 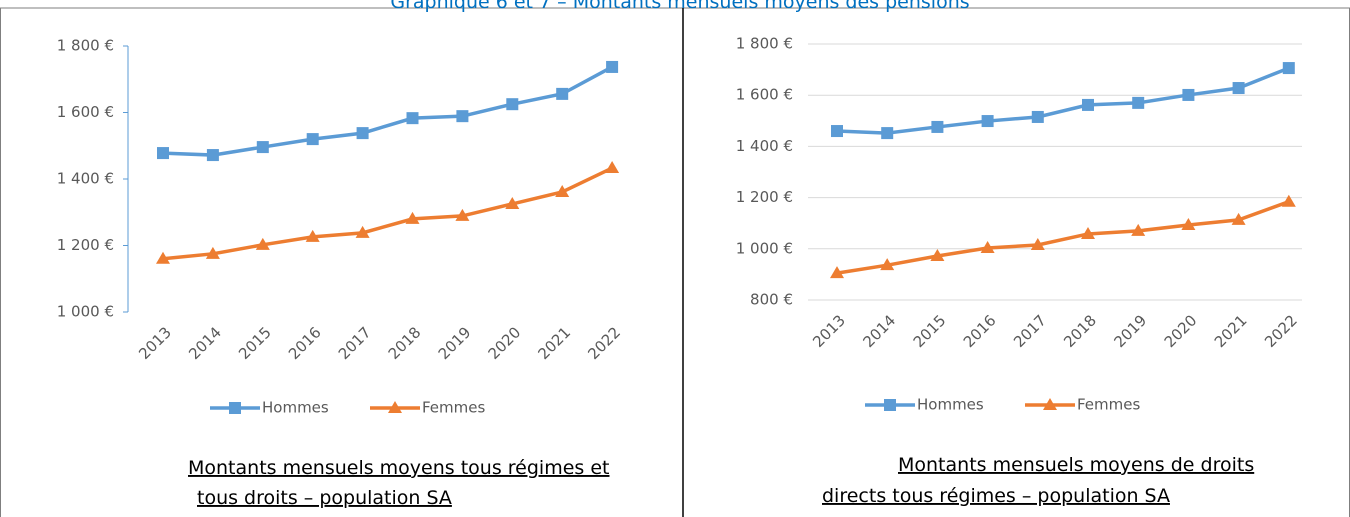 What do you see at coordinates (1076, 465) in the screenshot?
I see `caption: Montants mensuels moyens de droits` at bounding box center [1076, 465].